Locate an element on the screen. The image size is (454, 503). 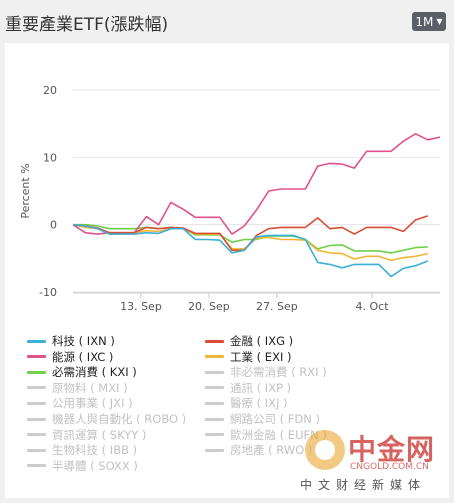
legend-item: 科技 ( IXN ) is located at coordinates (71, 341).